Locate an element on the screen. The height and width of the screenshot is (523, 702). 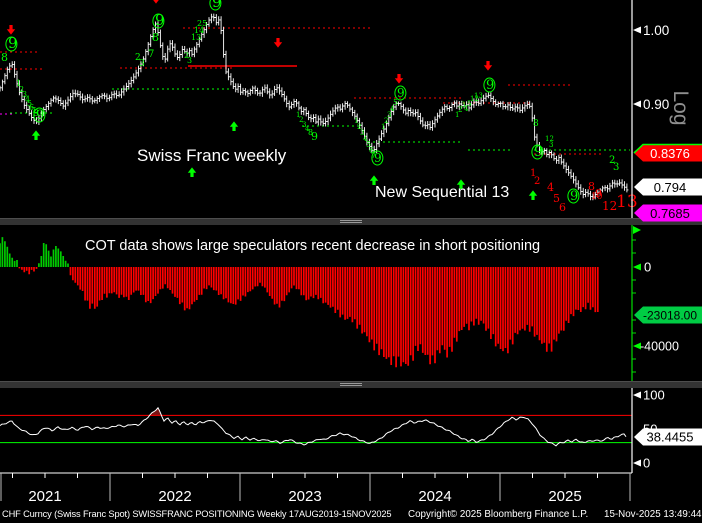
price-badge-support: 0.7685 is located at coordinates (668, 213).